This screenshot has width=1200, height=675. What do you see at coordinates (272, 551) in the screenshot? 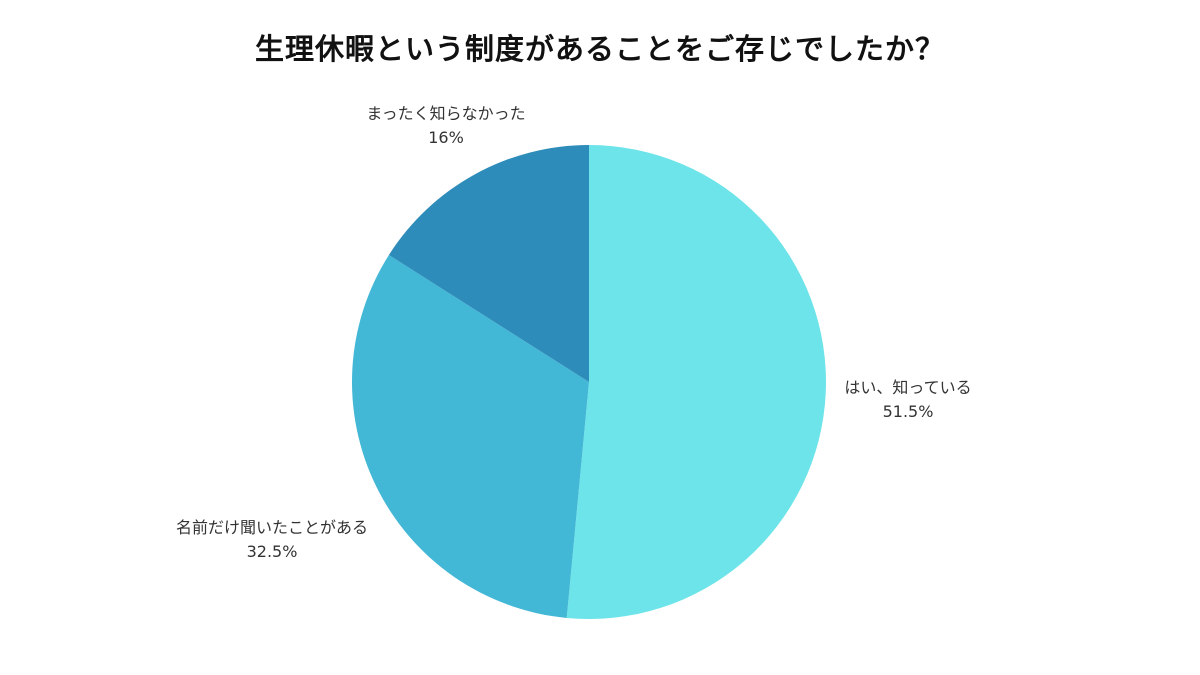
I see `slice-value-2: 32.5%` at bounding box center [272, 551].